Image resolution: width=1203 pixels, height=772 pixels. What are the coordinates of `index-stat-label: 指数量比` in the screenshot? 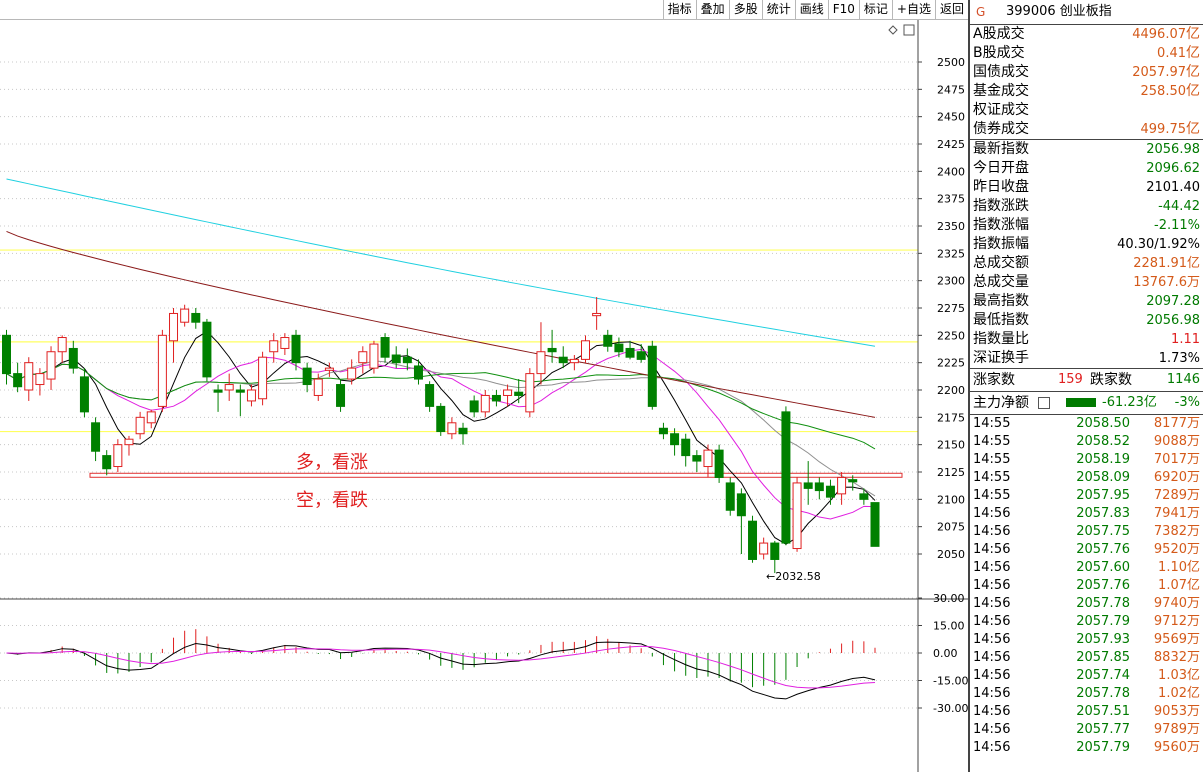 It's located at (1001, 339).